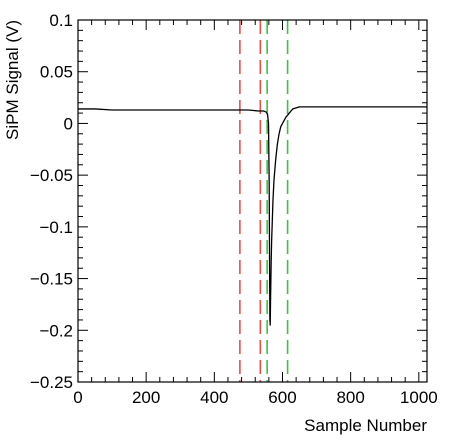 Image resolution: width=474 pixels, height=442 pixels. Describe the element at coordinates (56, 330) in the screenshot. I see `y-tick-label: −0.2` at that location.